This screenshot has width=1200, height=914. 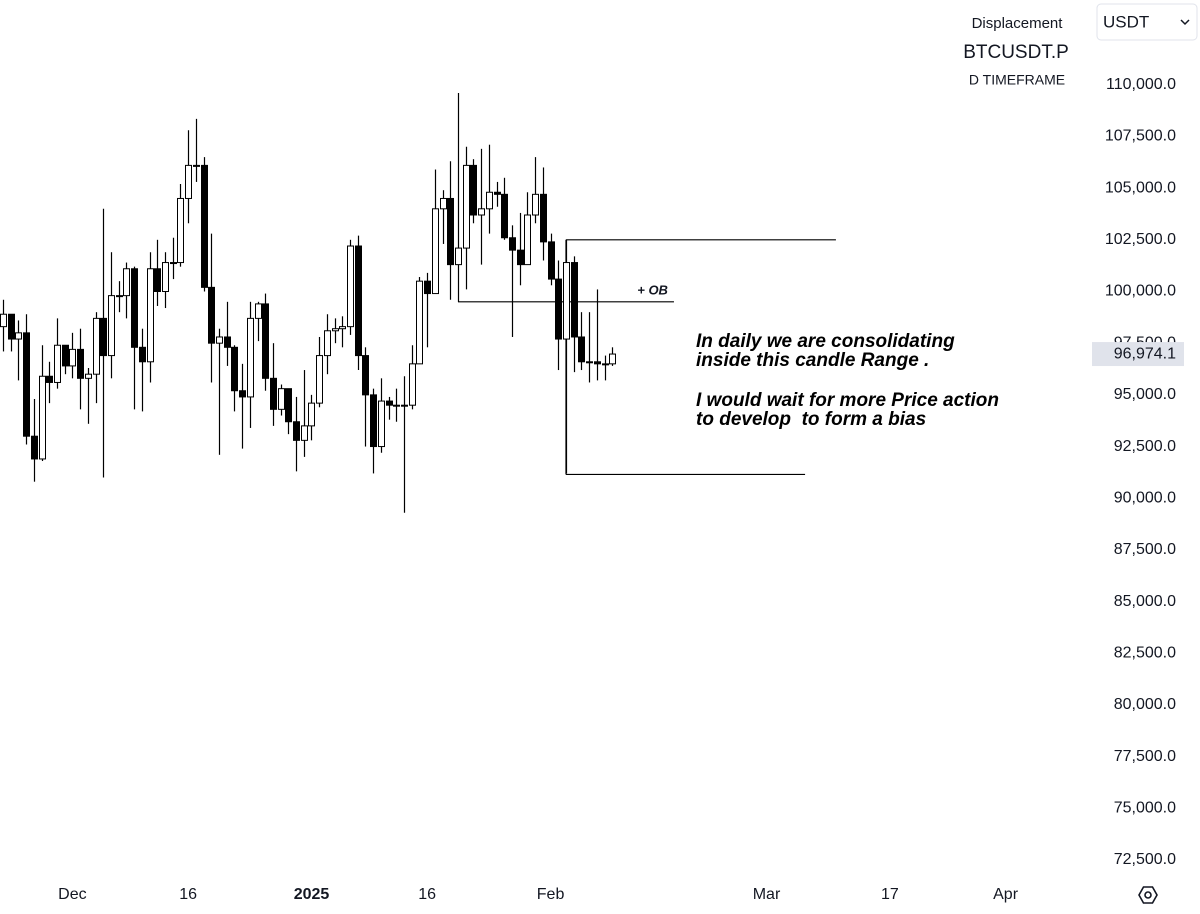 What do you see at coordinates (1145, 549) in the screenshot?
I see `y-tick-label: 87,500.0` at bounding box center [1145, 549].